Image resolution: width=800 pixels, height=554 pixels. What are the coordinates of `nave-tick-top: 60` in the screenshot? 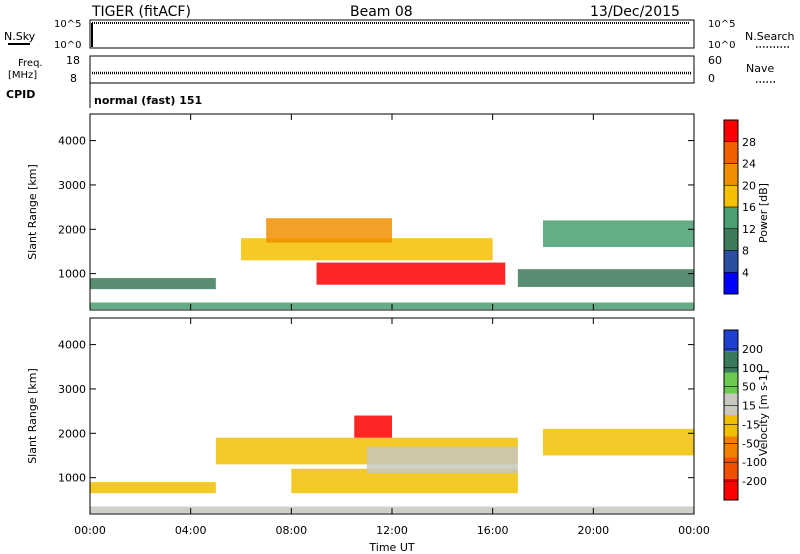 It's located at (715, 60).